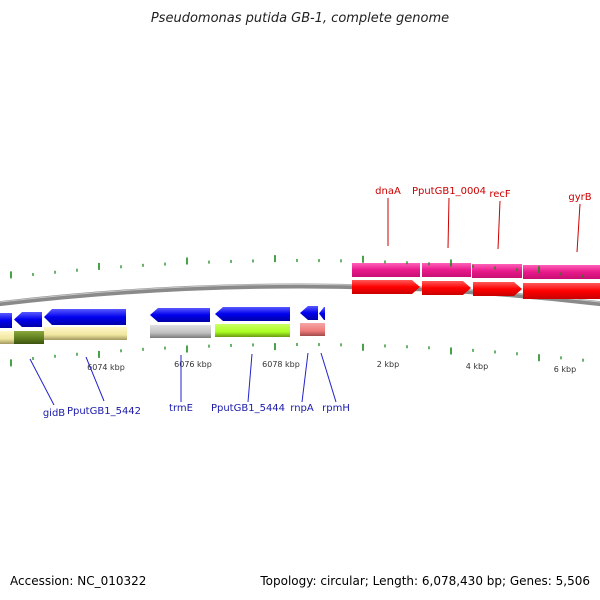  I want to click on dnaA-cds-arrow, so click(386, 287).